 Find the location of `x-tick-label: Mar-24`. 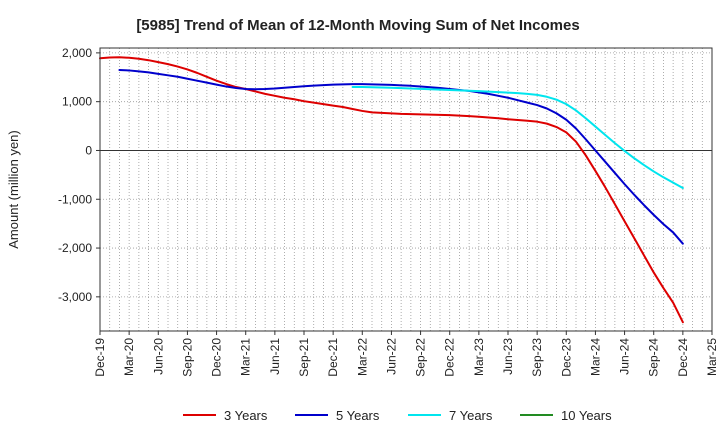

x-tick-label: Mar-24 is located at coordinates (595, 357).